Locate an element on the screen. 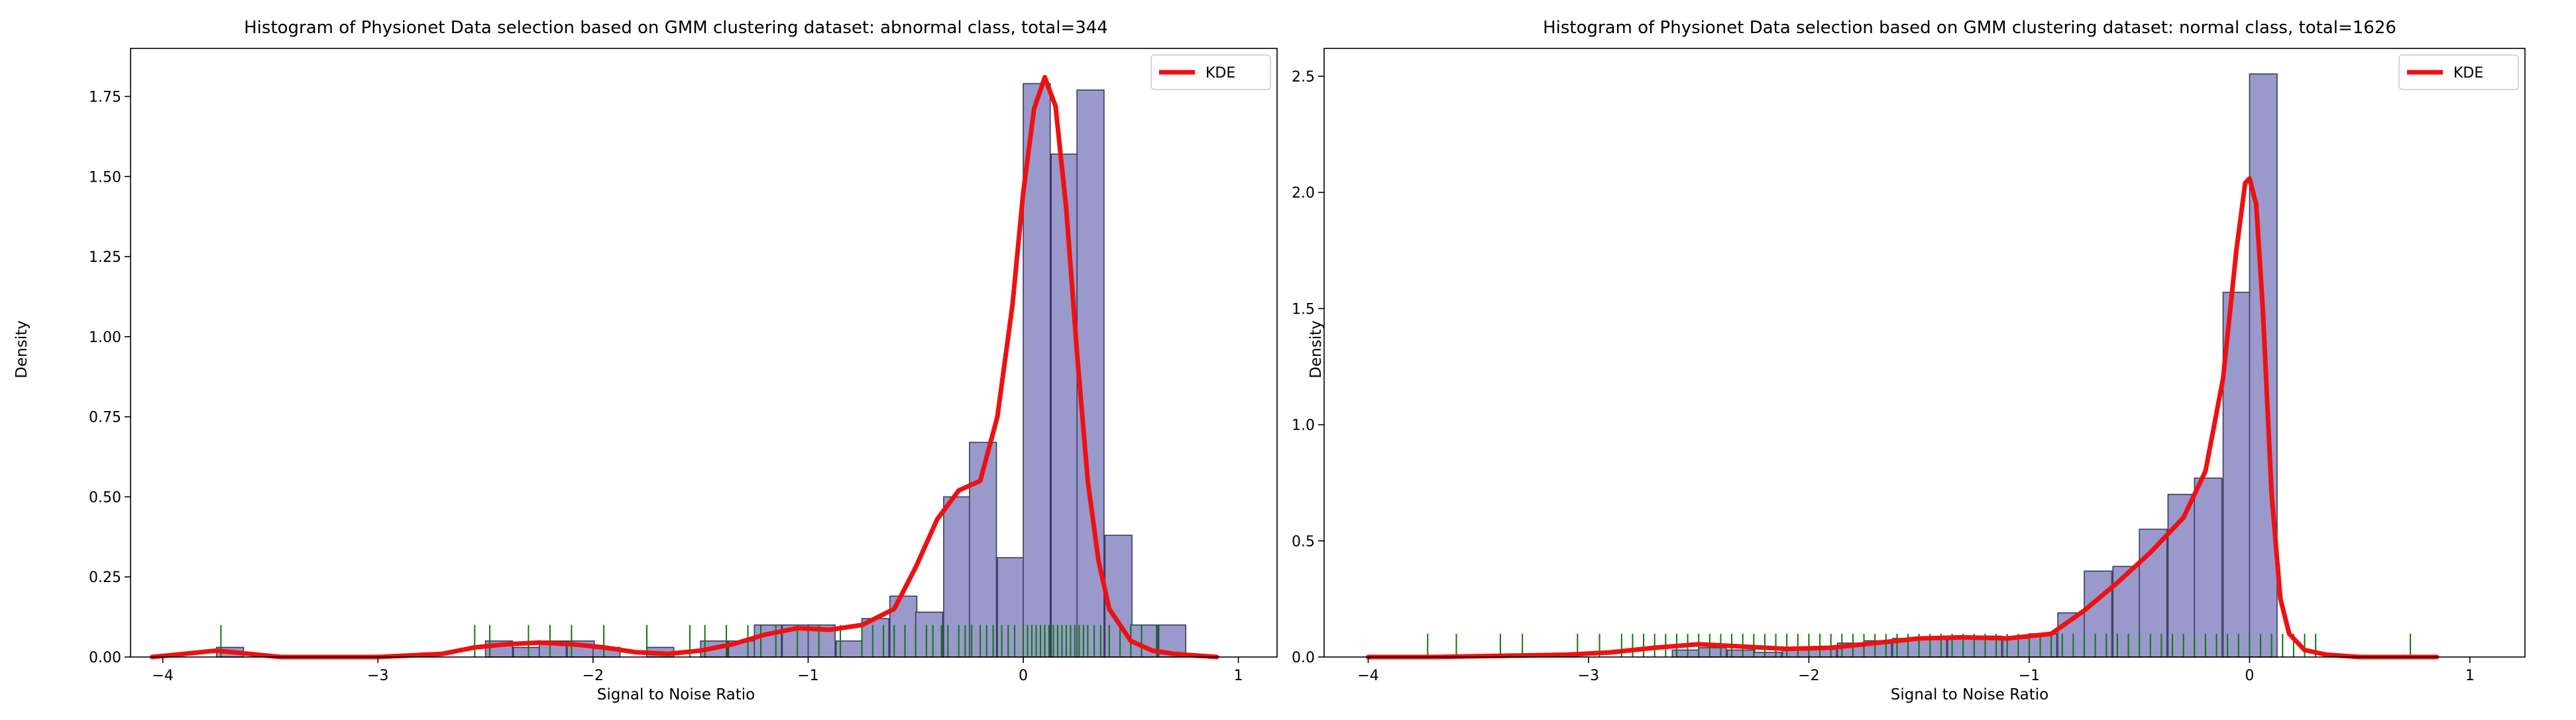 Image resolution: width=2576 pixels, height=720 pixels. y-tick-label: 0.50 is located at coordinates (105, 497).